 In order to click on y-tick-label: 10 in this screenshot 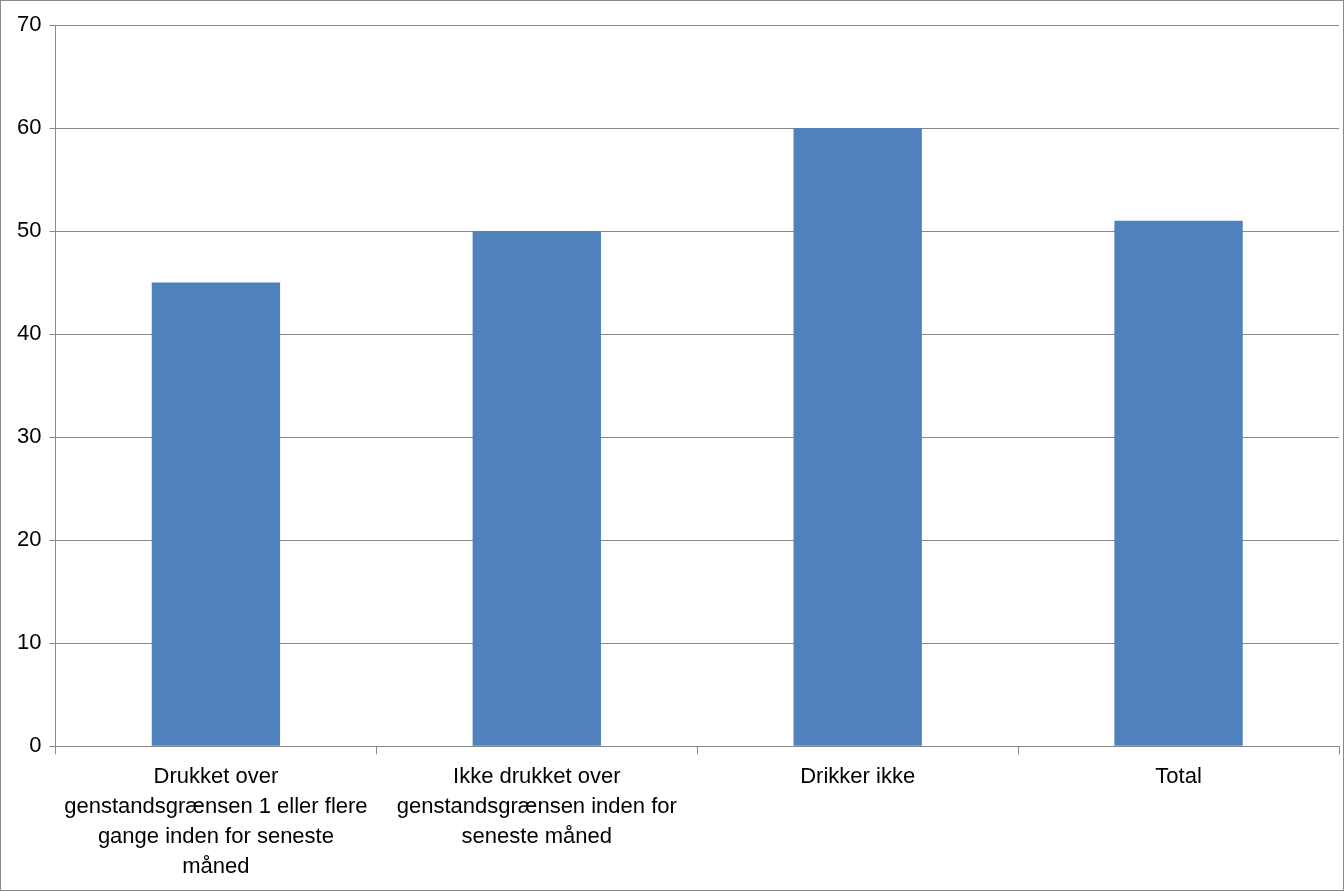, I will do `click(29, 642)`.